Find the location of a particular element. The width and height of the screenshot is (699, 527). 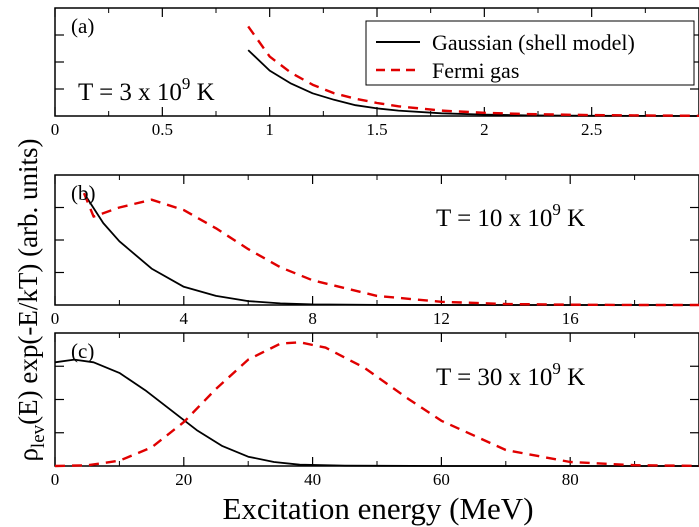

x-tick-label: 4 is located at coordinates (184, 318).